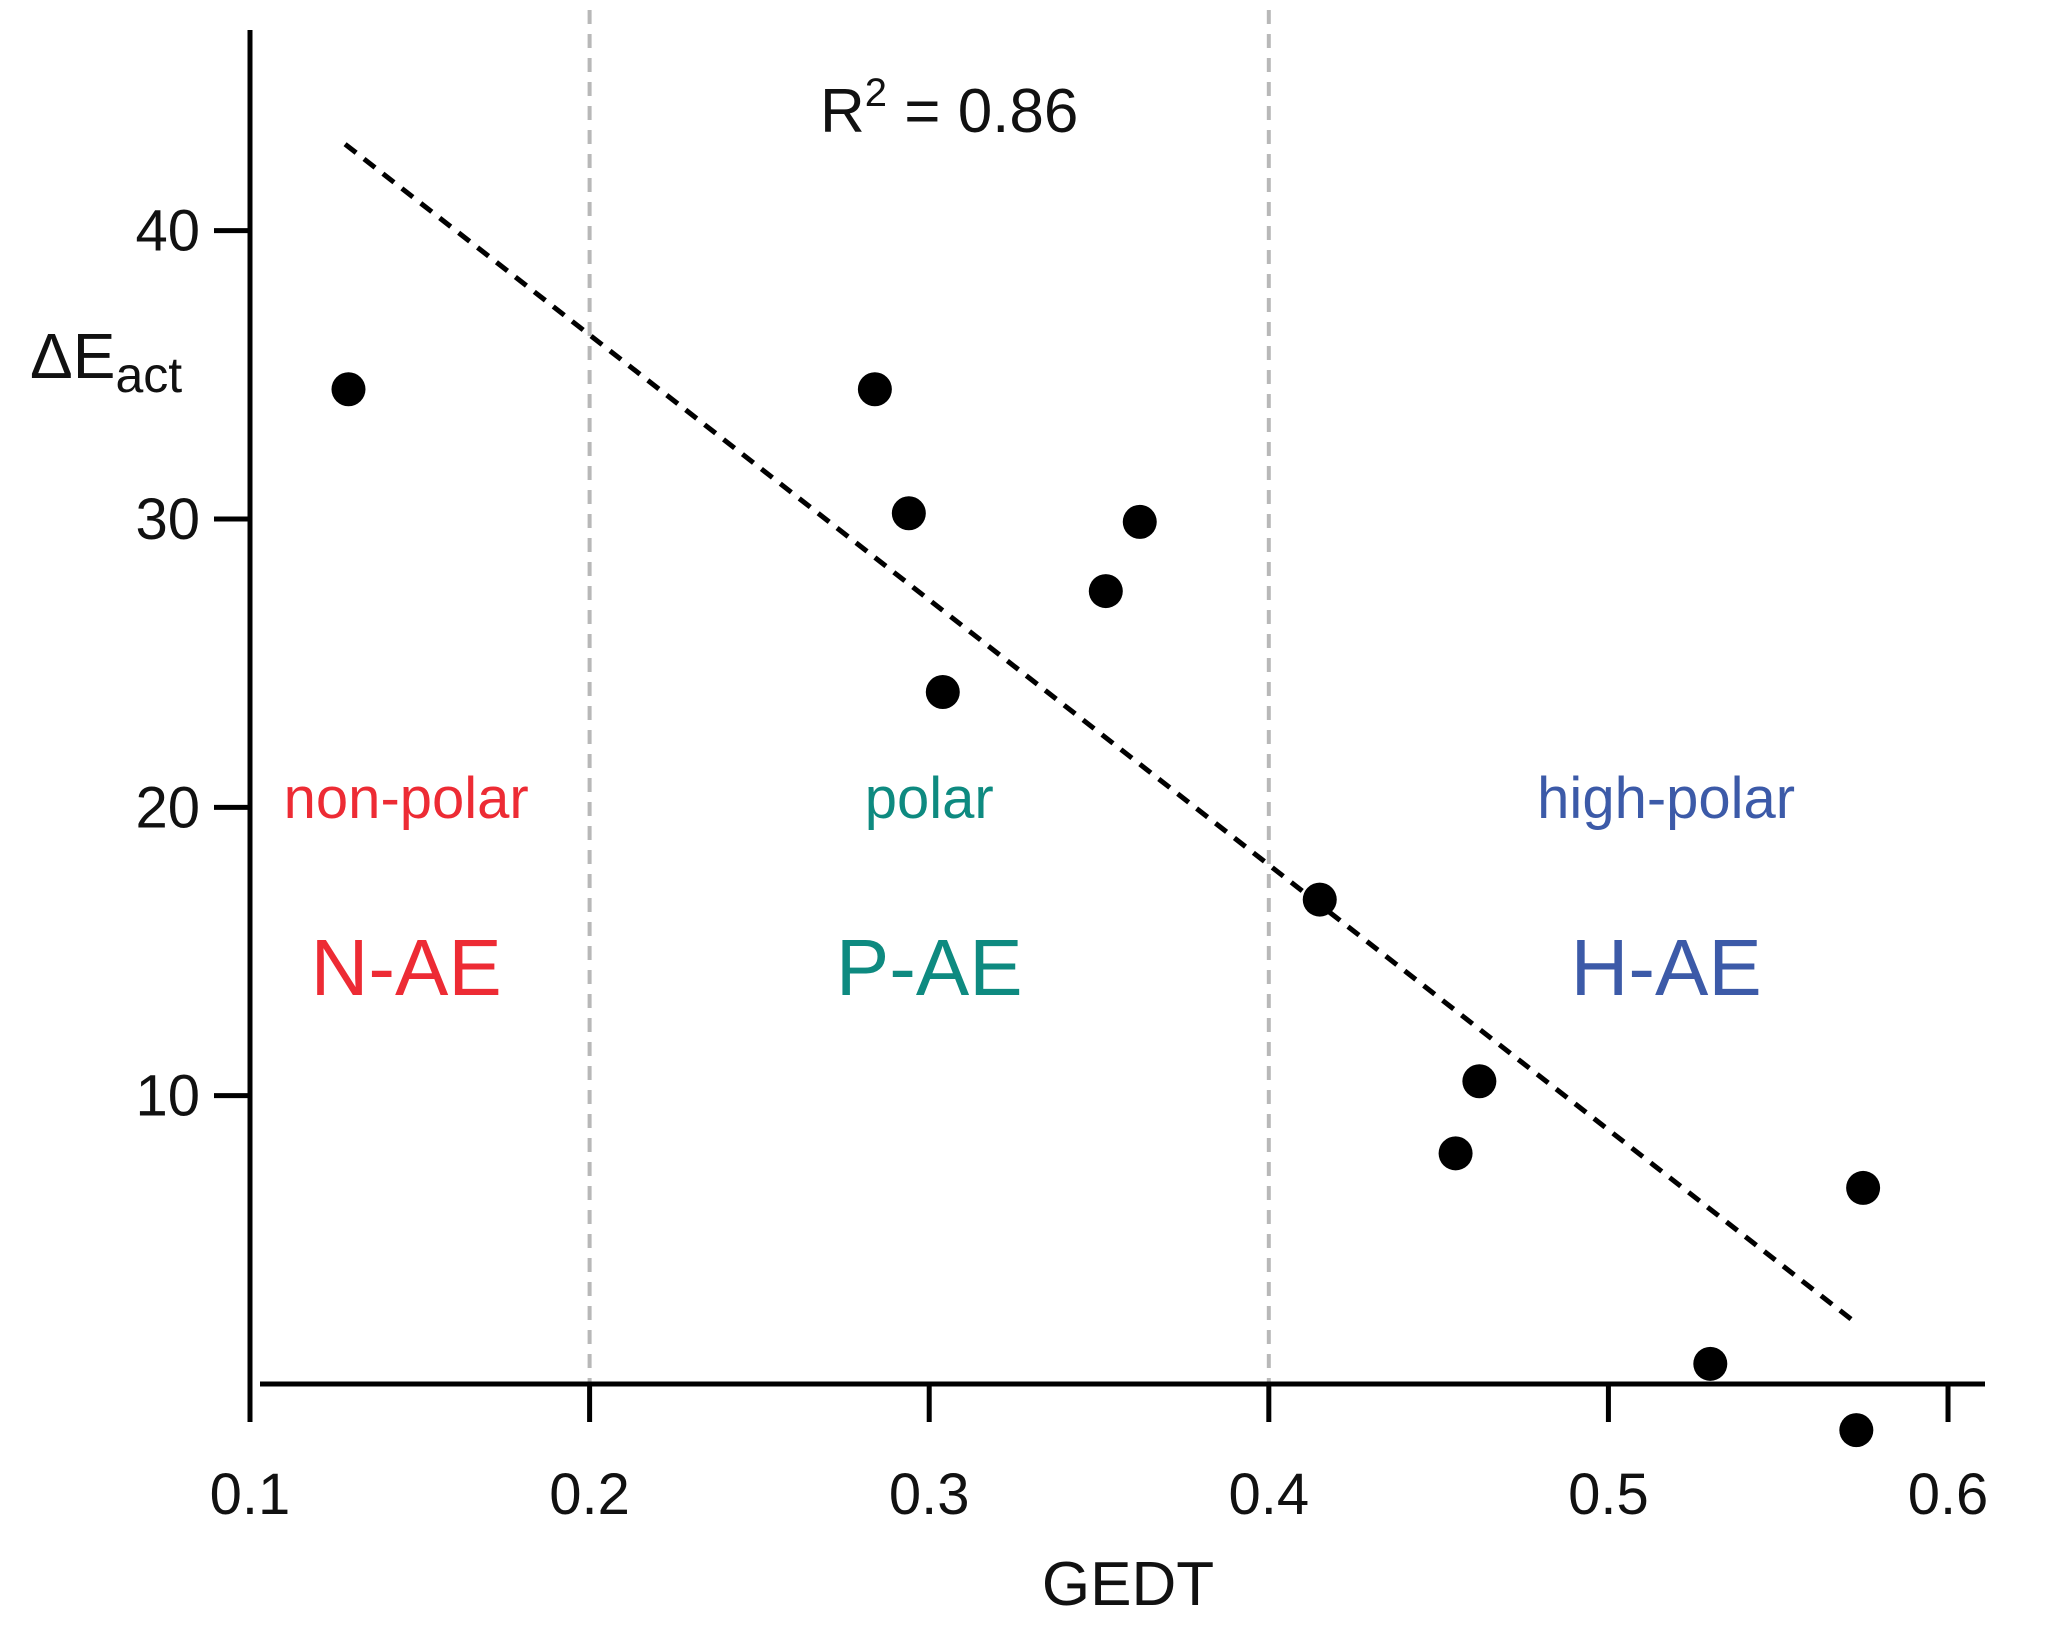 This screenshot has height=1646, width=2045. What do you see at coordinates (1666, 967) in the screenshot?
I see `region-code-label: H-AE` at bounding box center [1666, 967].